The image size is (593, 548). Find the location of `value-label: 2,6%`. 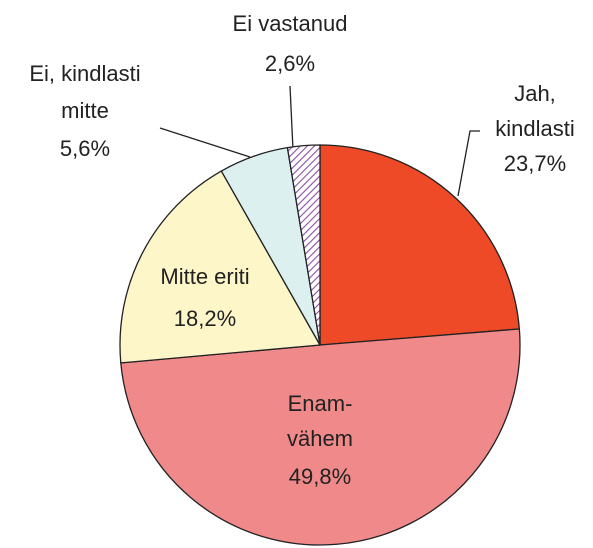

value-label: 2,6% is located at coordinates (290, 63).